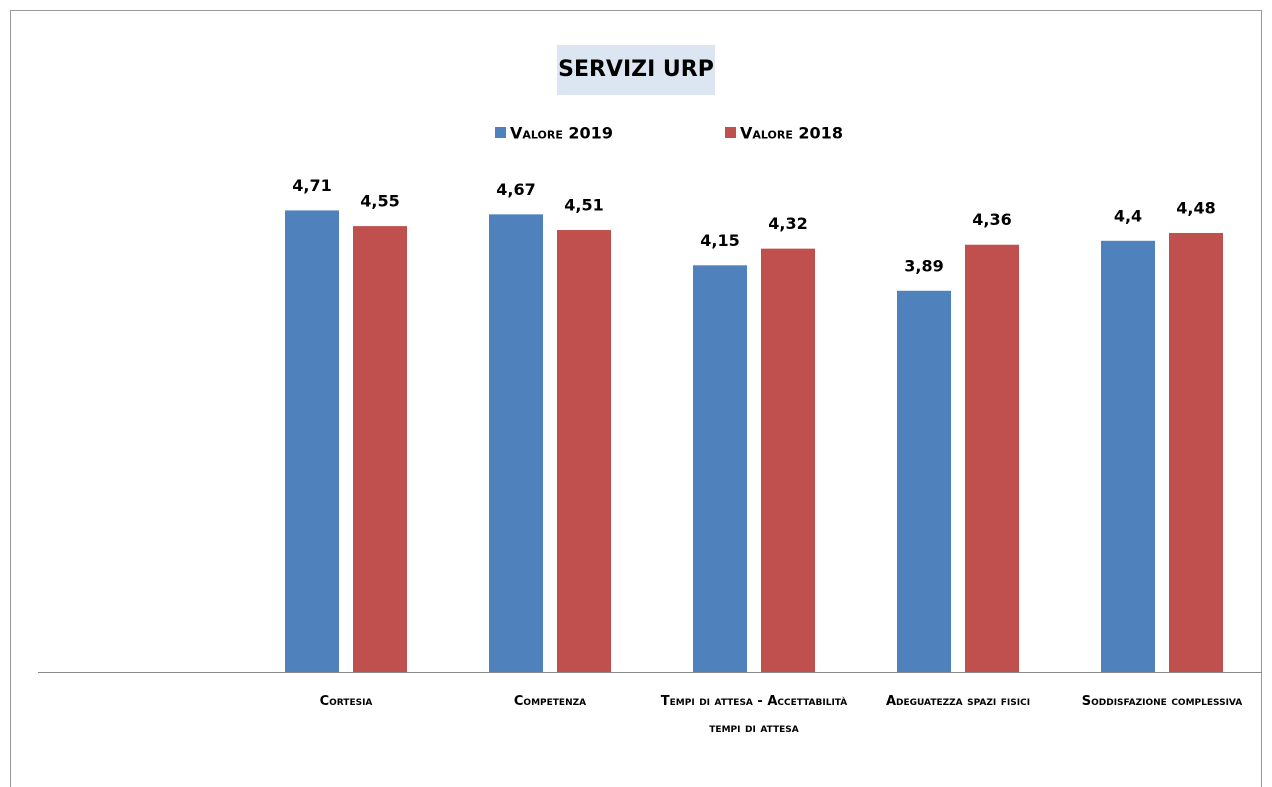 The width and height of the screenshot is (1272, 787). I want to click on x-tick-label: Cortesia, so click(346, 701).